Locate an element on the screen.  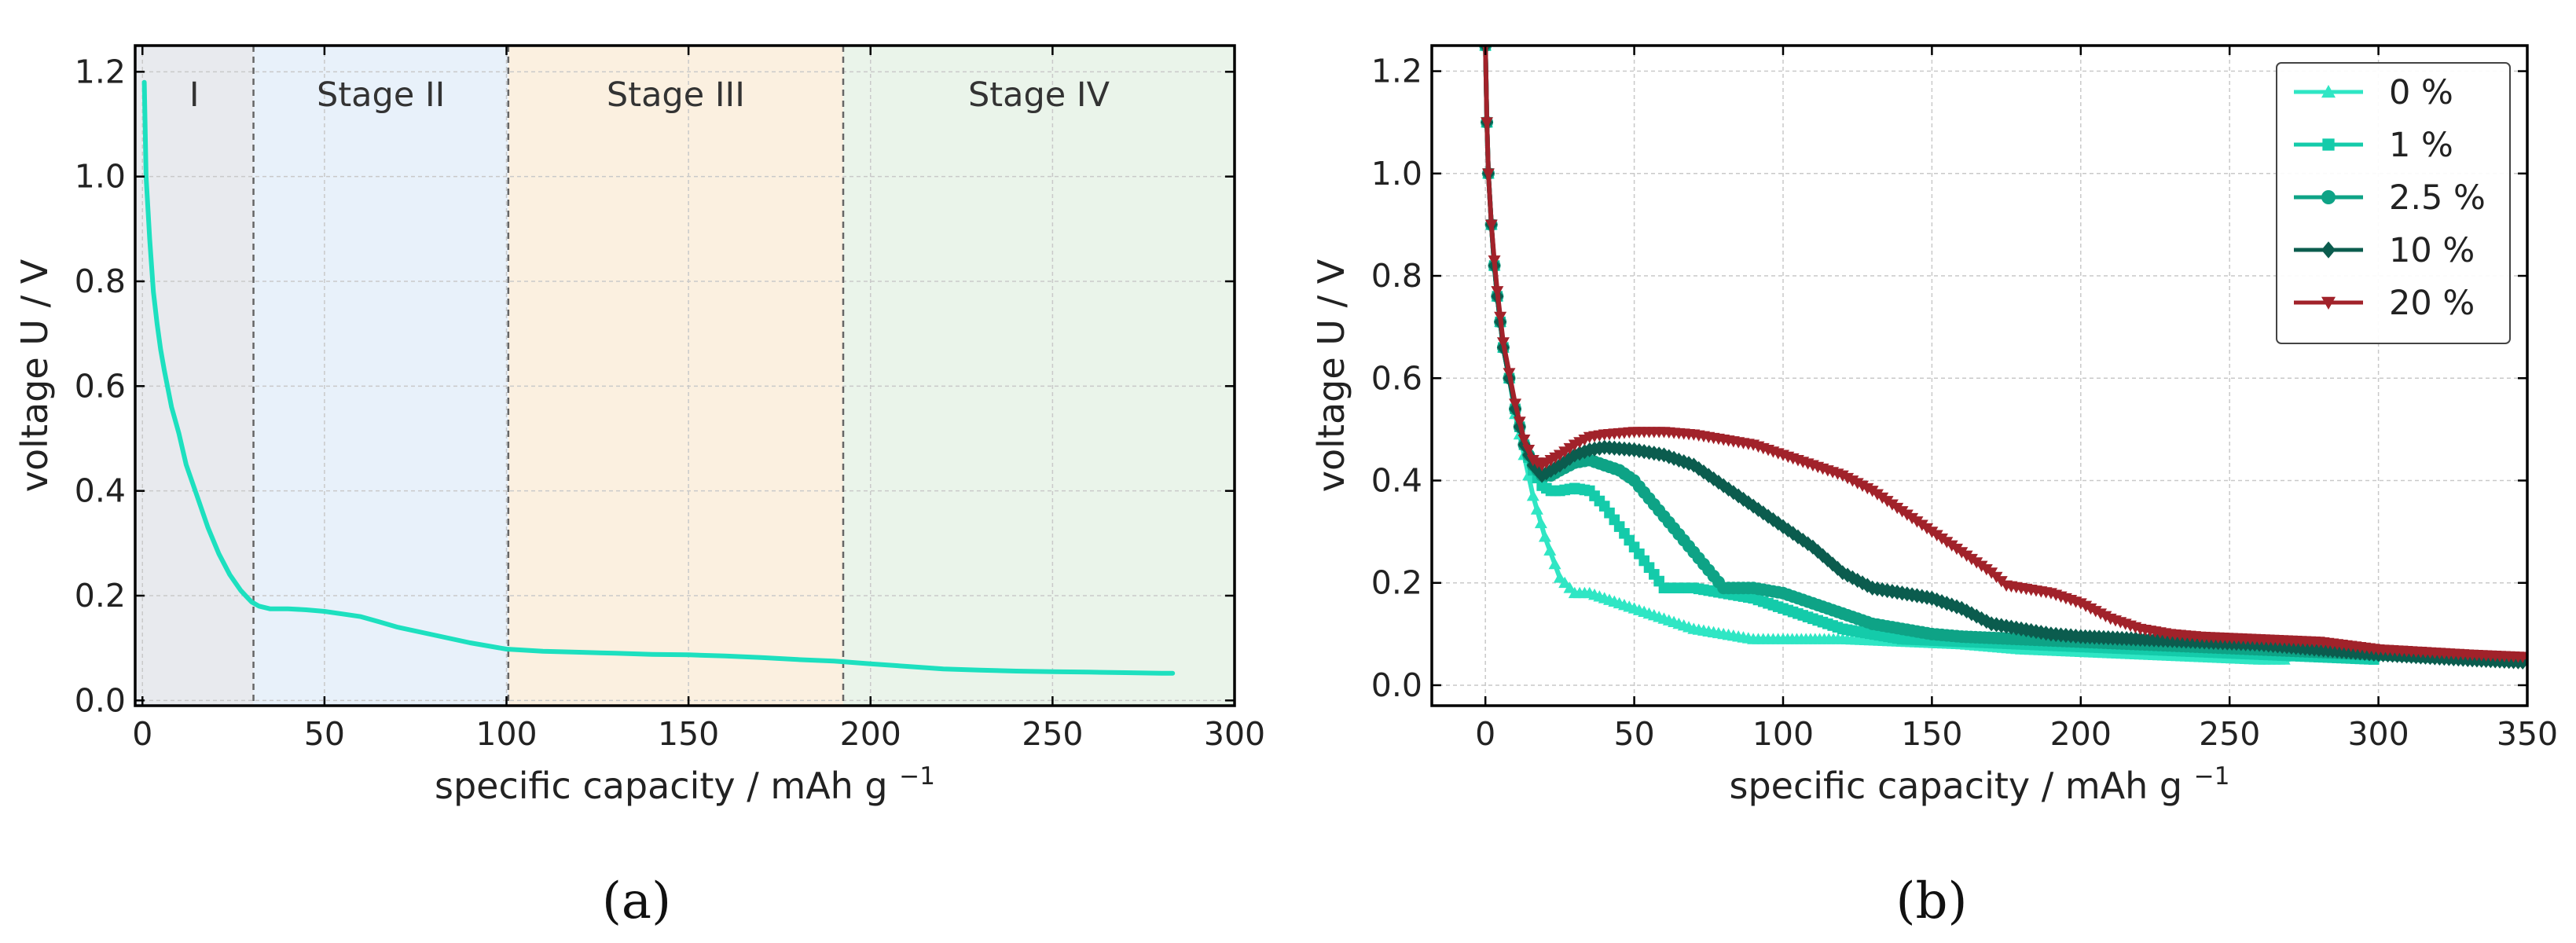
legend-label: 1 % is located at coordinates (2421, 146).